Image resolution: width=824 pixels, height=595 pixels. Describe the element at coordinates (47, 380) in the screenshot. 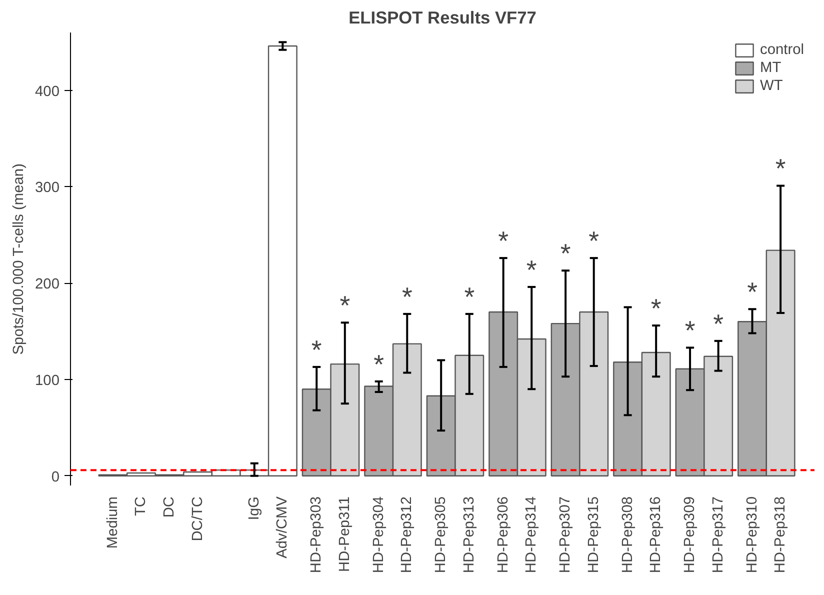

I see `y-tick-label: 100` at that location.